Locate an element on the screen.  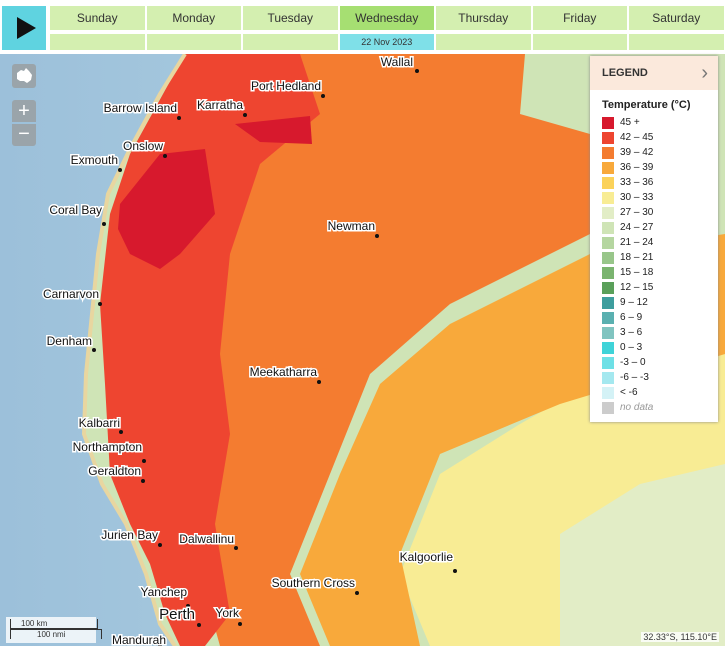
town-label: Geraldton is located at coordinates (114, 471).